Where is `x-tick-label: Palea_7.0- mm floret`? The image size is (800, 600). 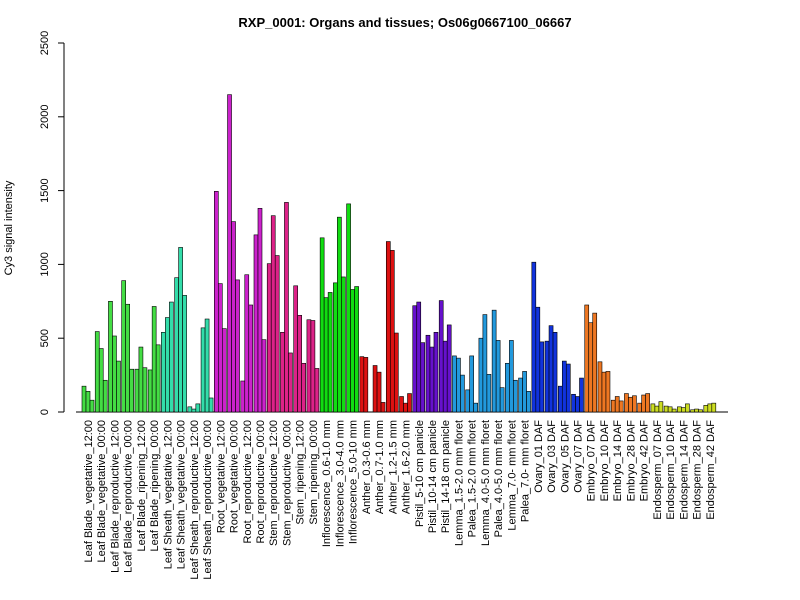 x-tick-label: Palea_7.0- mm floret is located at coordinates (526, 471).